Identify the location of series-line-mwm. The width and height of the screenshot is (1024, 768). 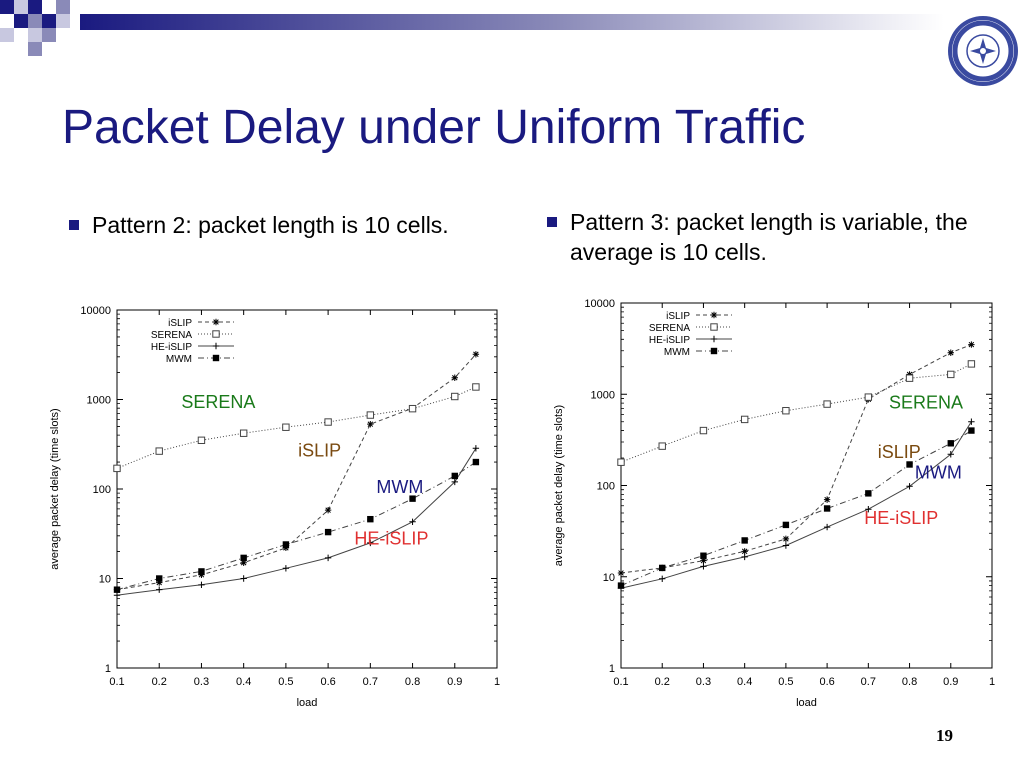
(296, 526).